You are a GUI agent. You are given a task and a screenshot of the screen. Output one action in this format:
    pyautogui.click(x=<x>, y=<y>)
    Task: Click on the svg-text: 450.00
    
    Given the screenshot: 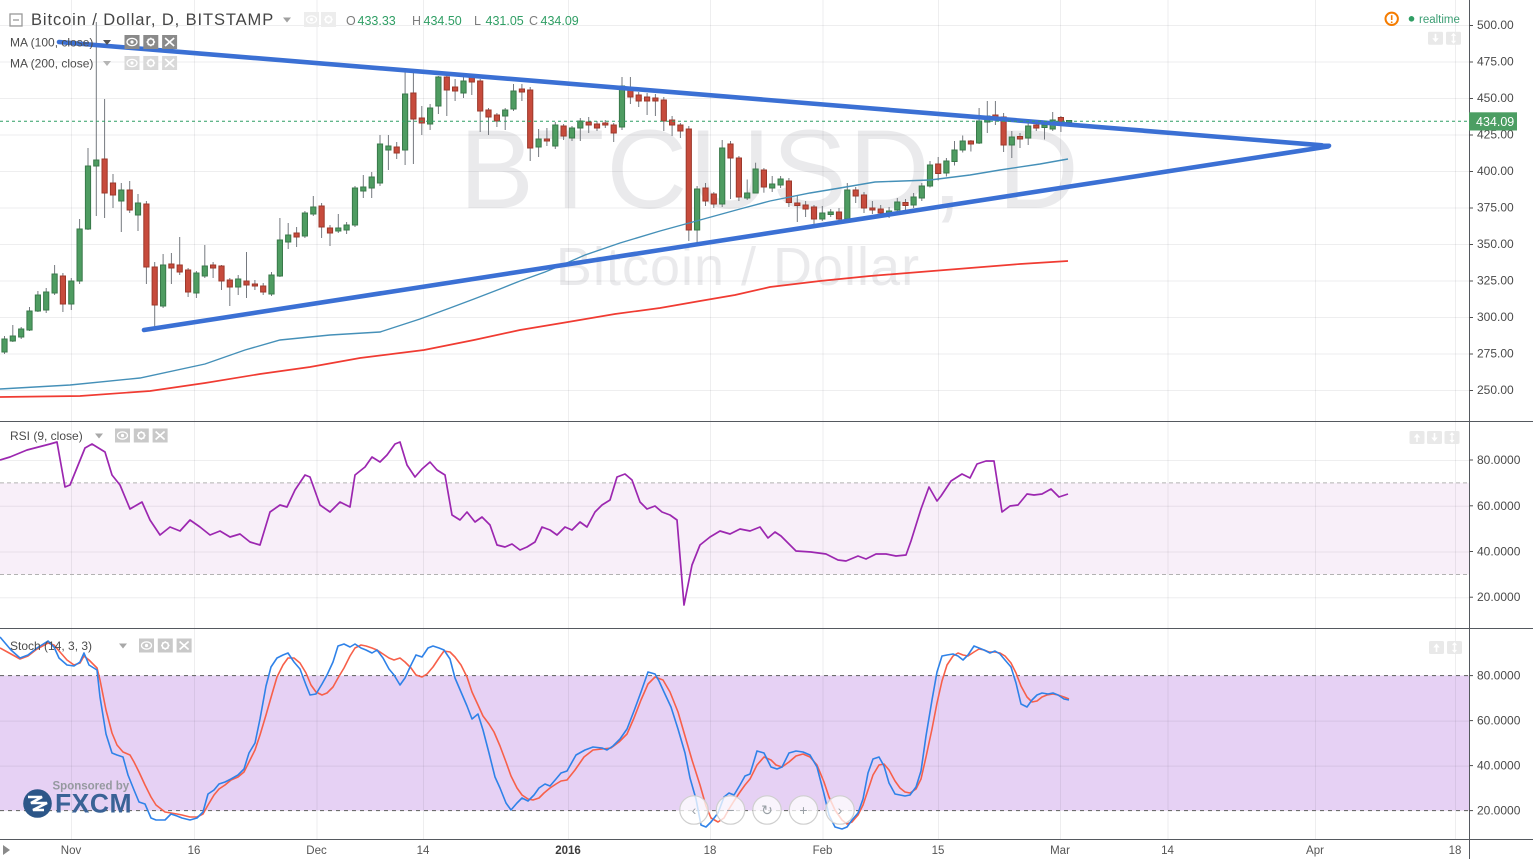 What is the action you would take?
    pyautogui.click(x=1495, y=98)
    